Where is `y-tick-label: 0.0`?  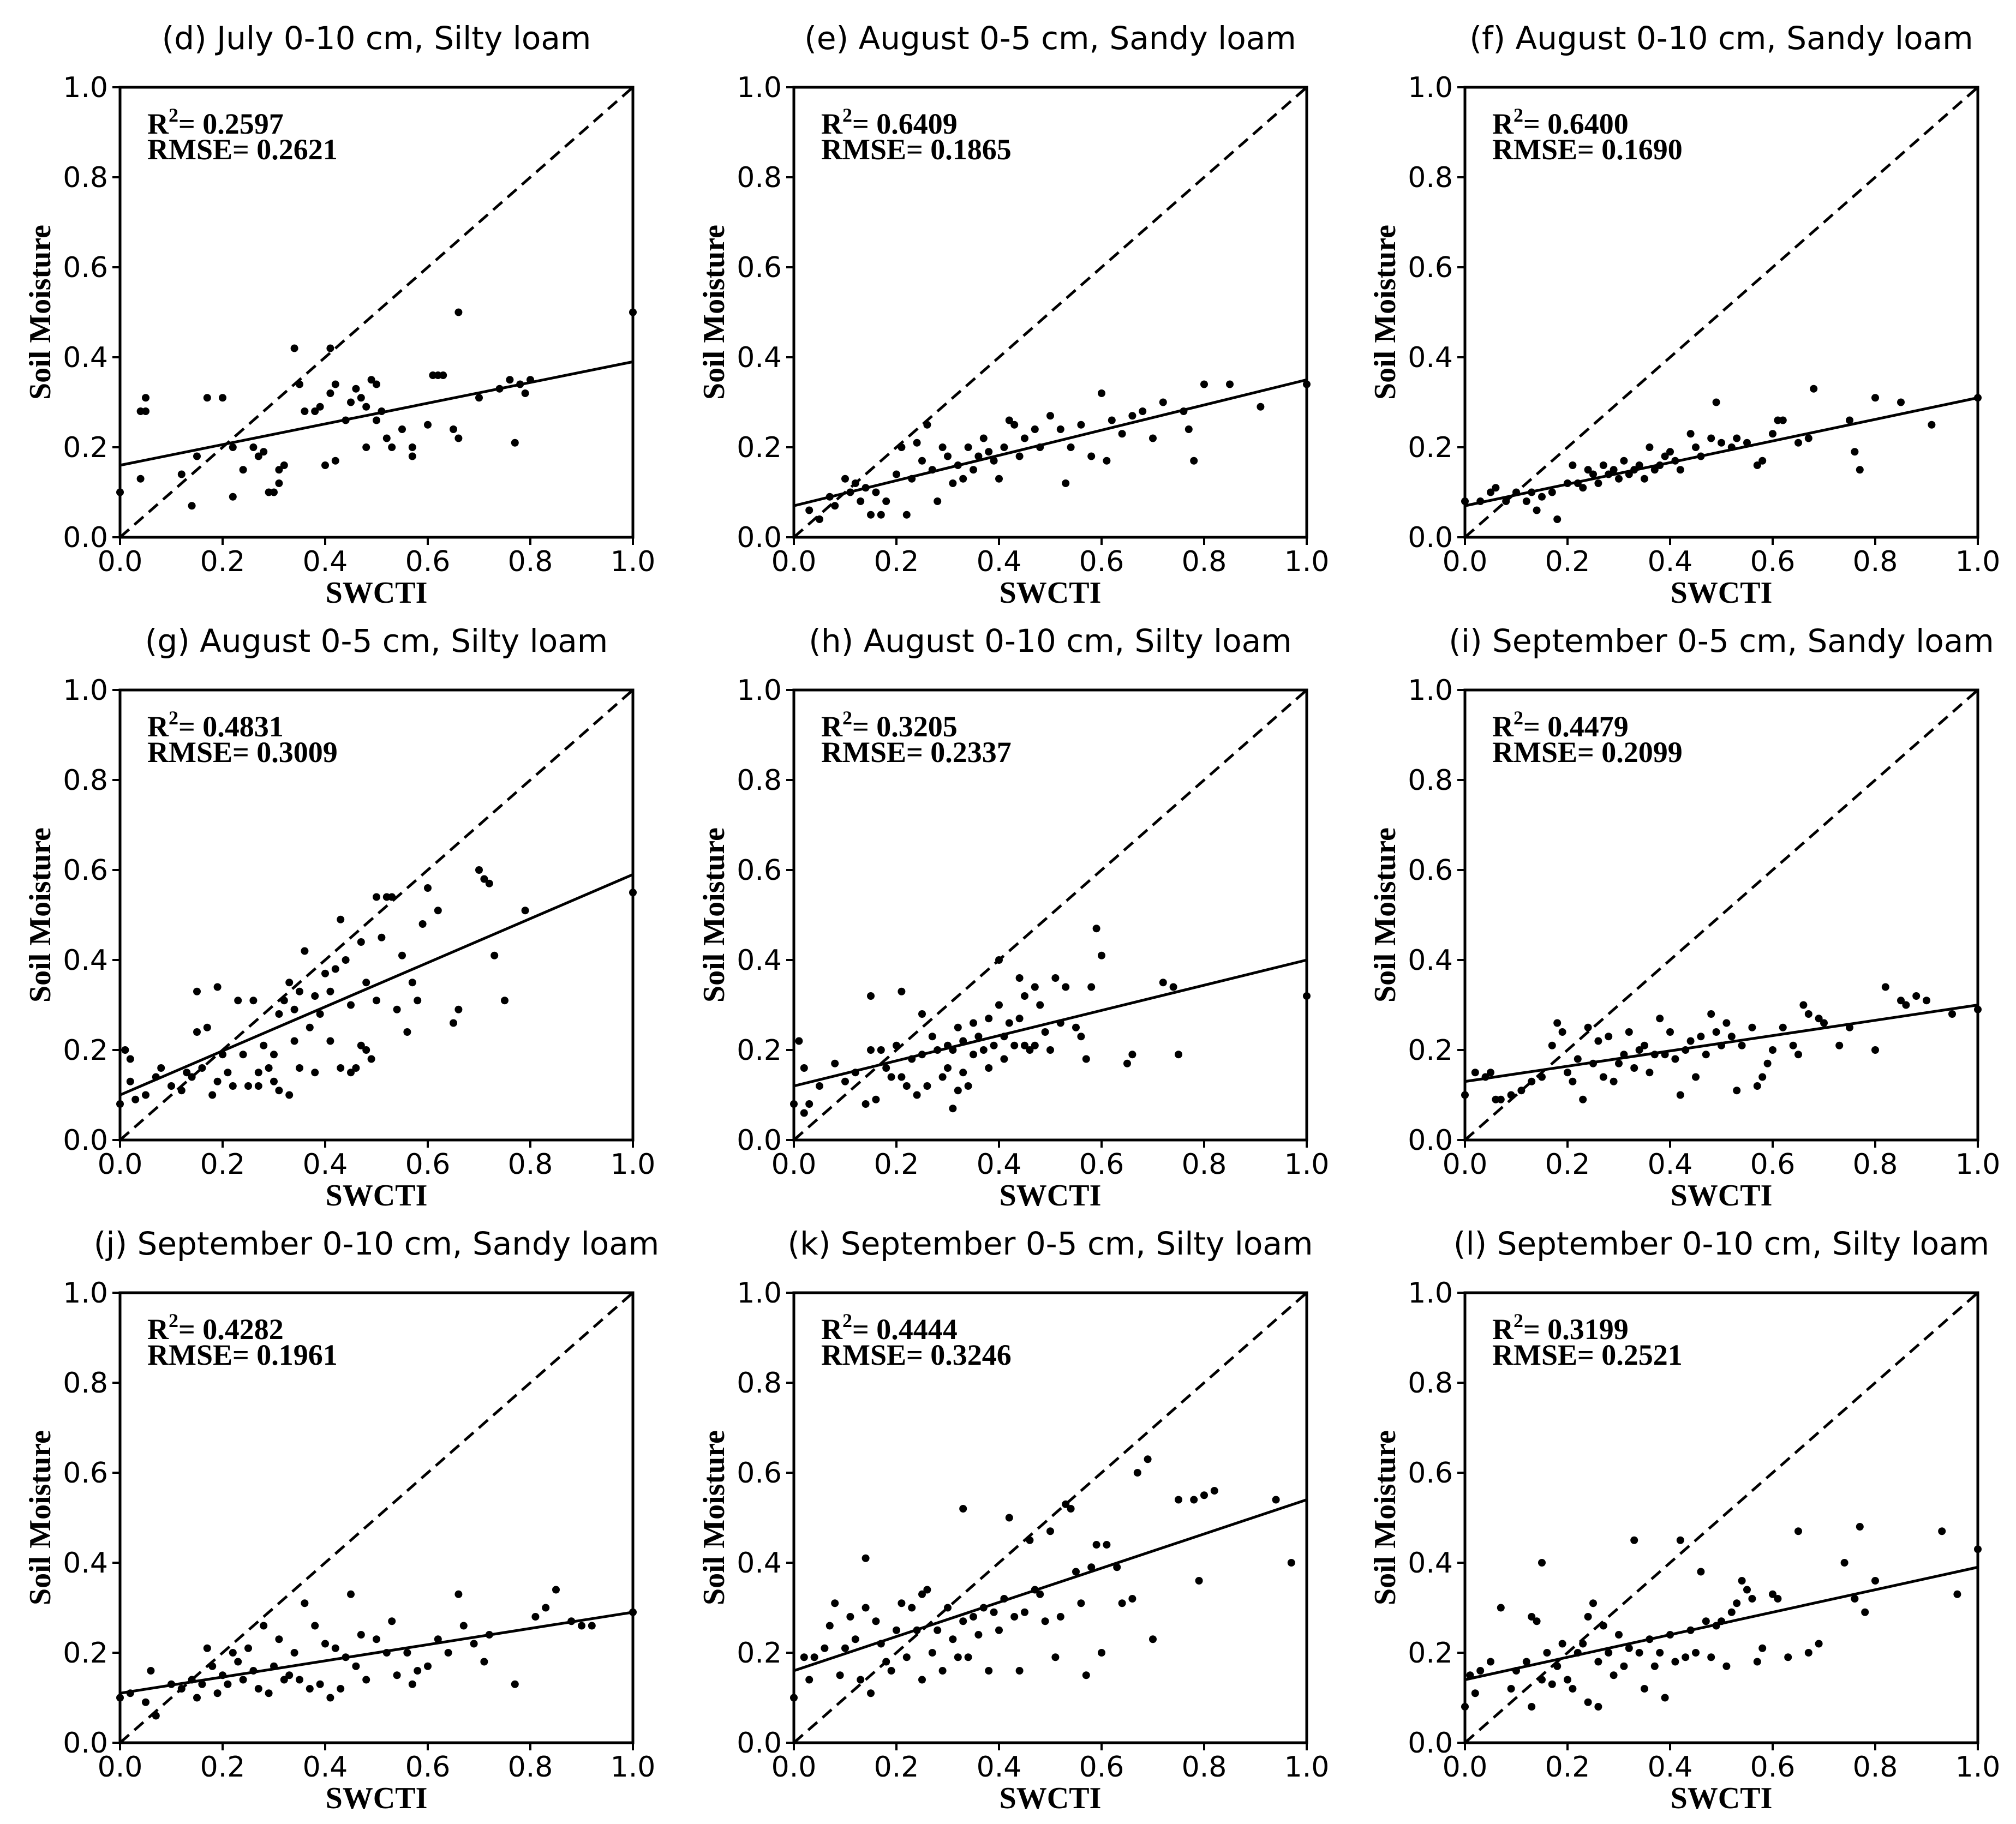 y-tick-label: 0.0 is located at coordinates (85, 1140).